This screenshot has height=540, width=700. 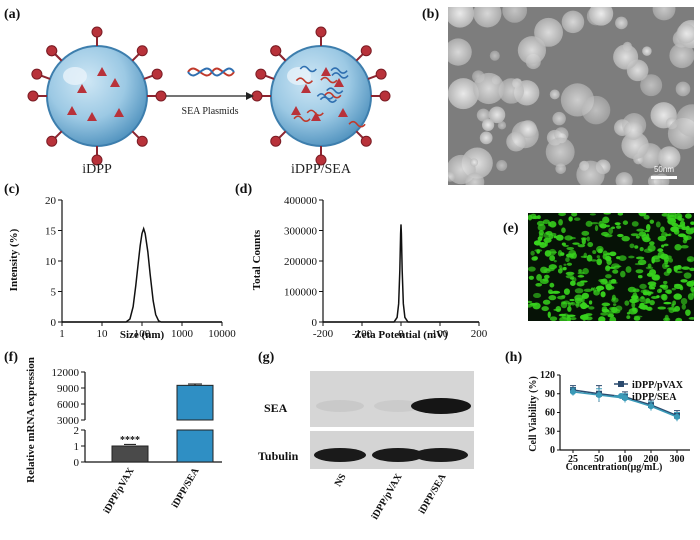 What do you see at coordinates (257, 259) in the screenshot?
I see `axis-y-label-d: Total Counts` at bounding box center [257, 259].